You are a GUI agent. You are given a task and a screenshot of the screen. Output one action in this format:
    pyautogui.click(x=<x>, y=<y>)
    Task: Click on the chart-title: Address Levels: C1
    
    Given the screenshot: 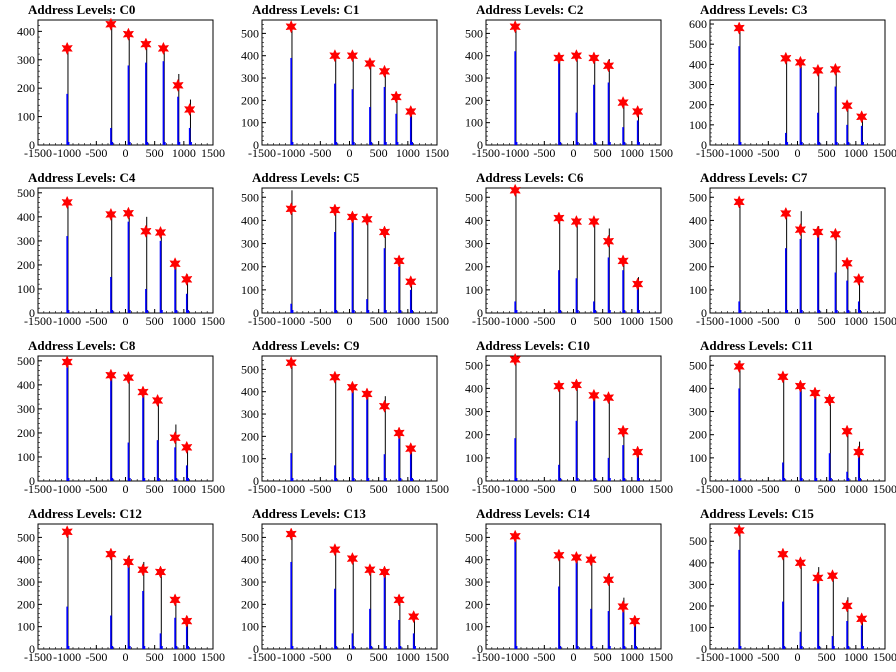 What is the action you would take?
    pyautogui.click(x=306, y=9)
    